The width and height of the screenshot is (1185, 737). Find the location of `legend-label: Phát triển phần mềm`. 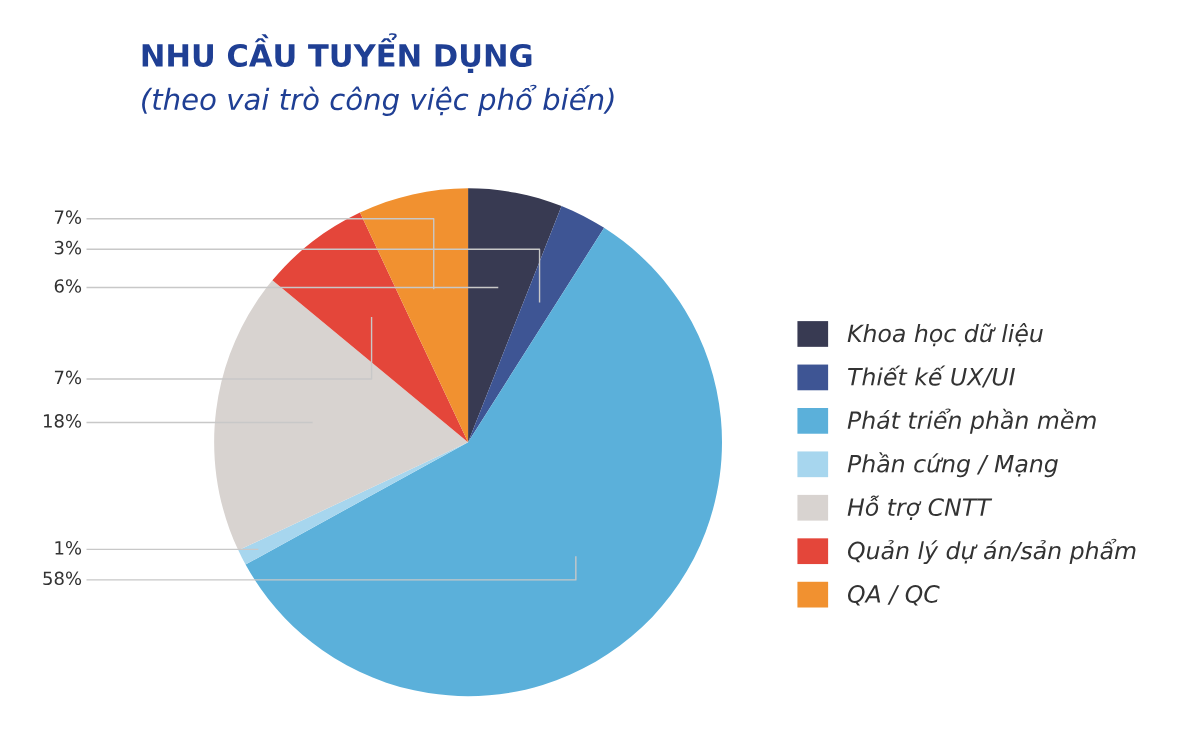

legend-label: Phát triển phần mềm is located at coordinates (971, 421).